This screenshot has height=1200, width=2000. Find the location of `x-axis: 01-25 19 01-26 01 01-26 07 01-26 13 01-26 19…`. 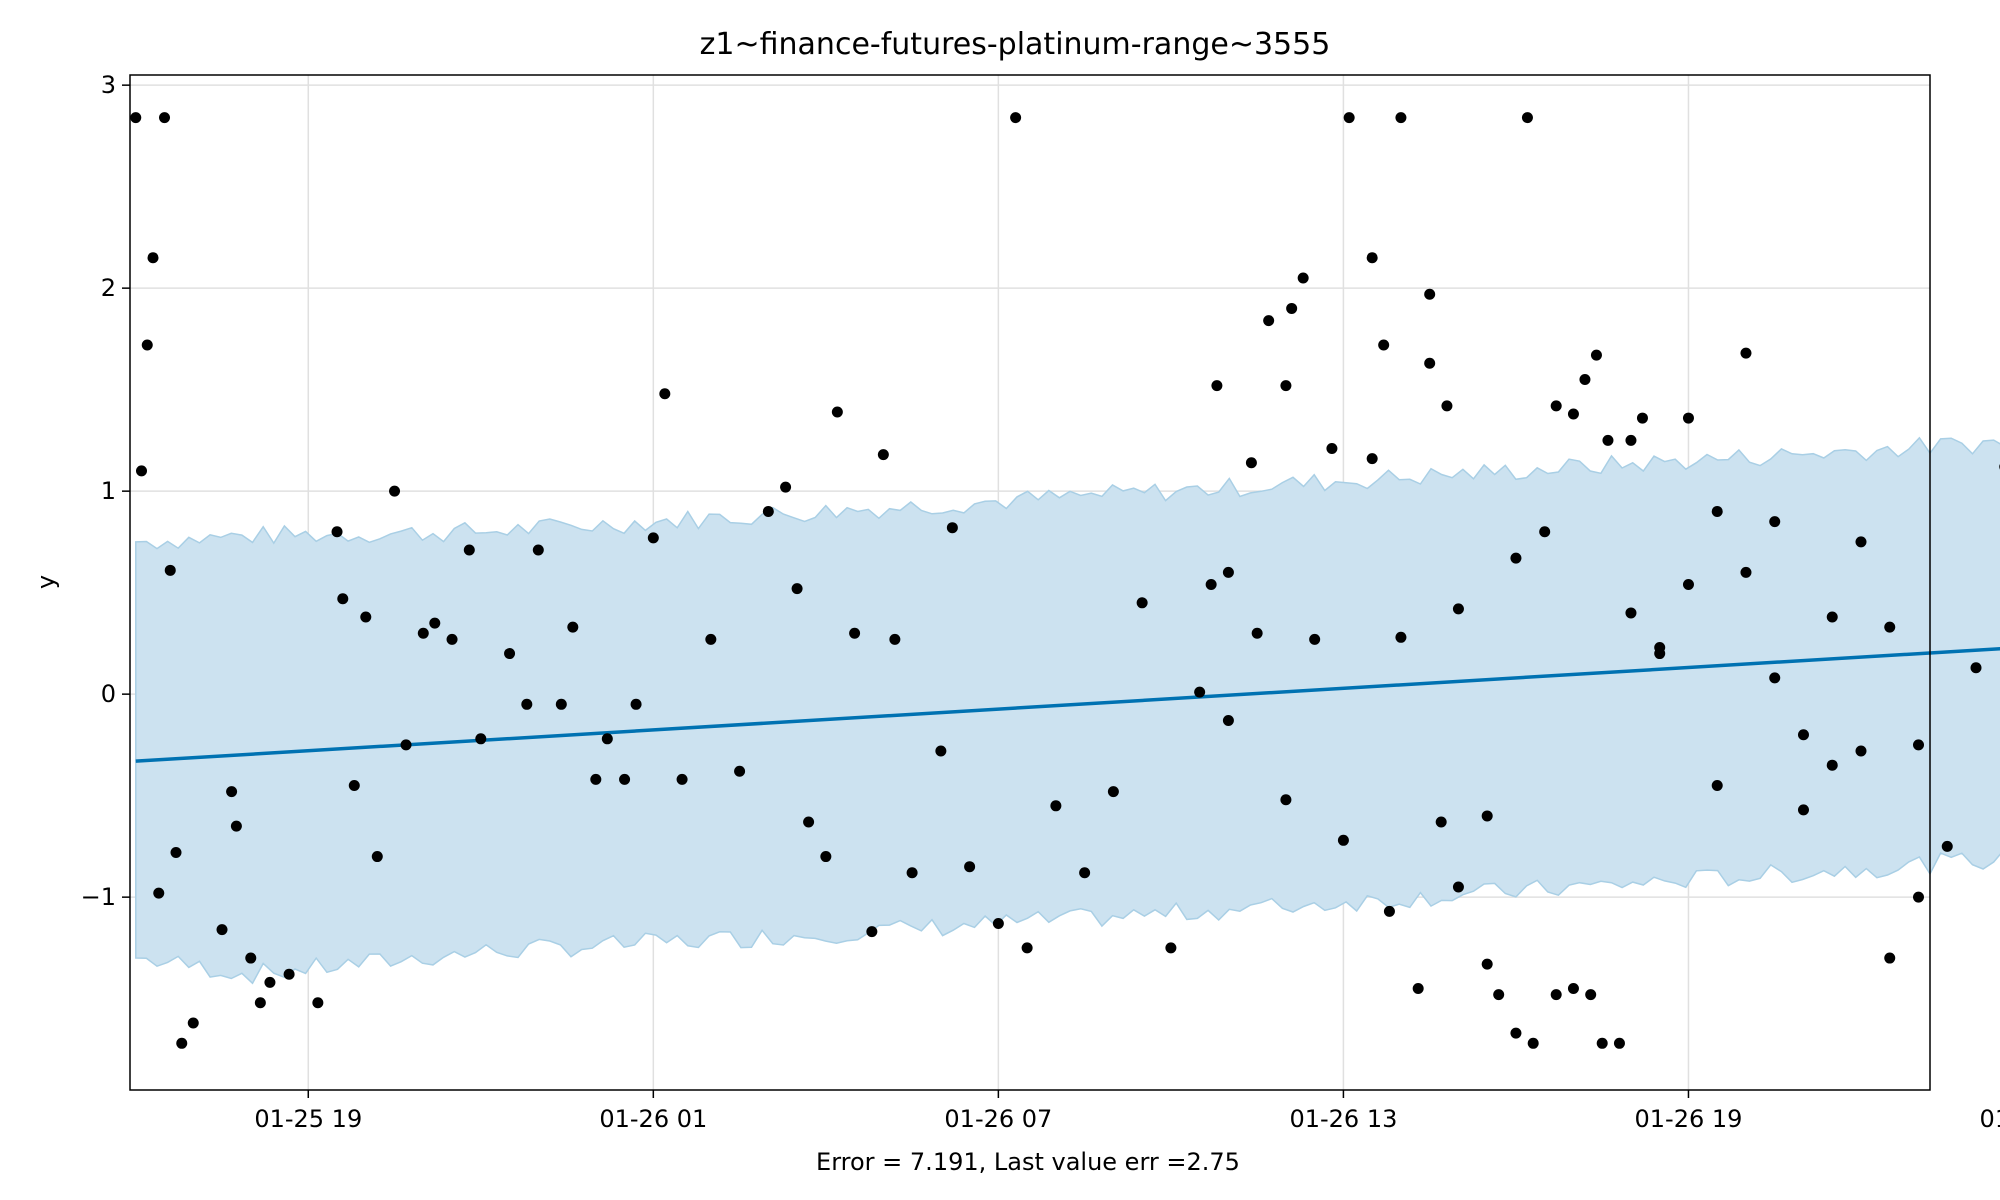

x-axis: 01-25 19 01-26 01 01-26 07 01-26 13 01-26 19… is located at coordinates (1127, 1111).